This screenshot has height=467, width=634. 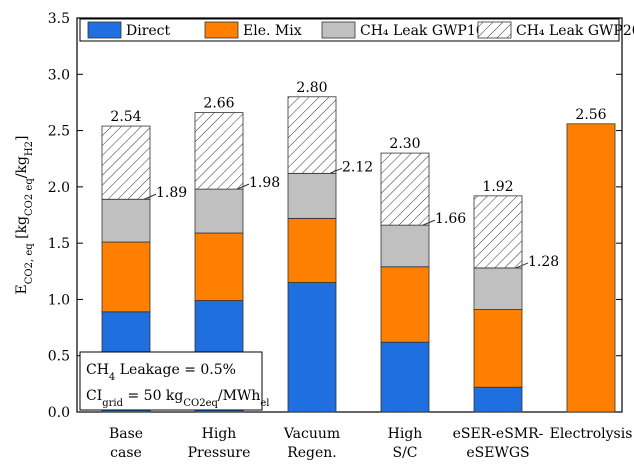 I want to click on x-tick-label: Vacuum Regen., so click(x=311, y=443).